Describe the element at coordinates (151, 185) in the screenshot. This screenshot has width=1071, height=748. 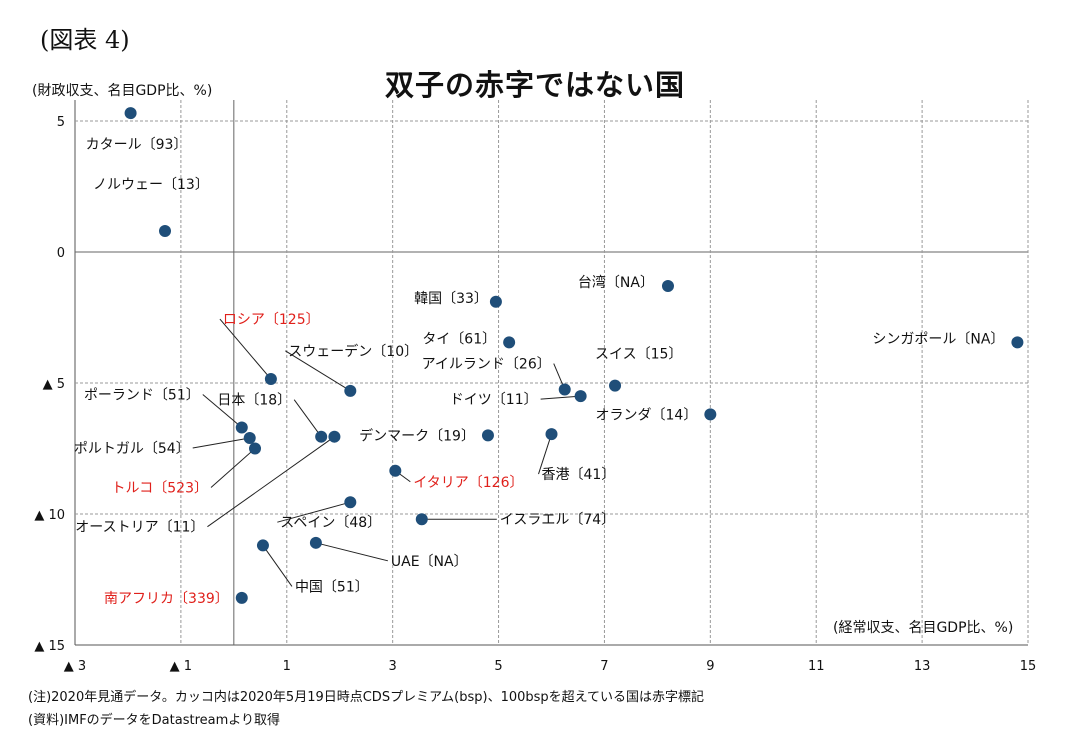
I see `point-label: ノルウェー〔13〕` at that location.